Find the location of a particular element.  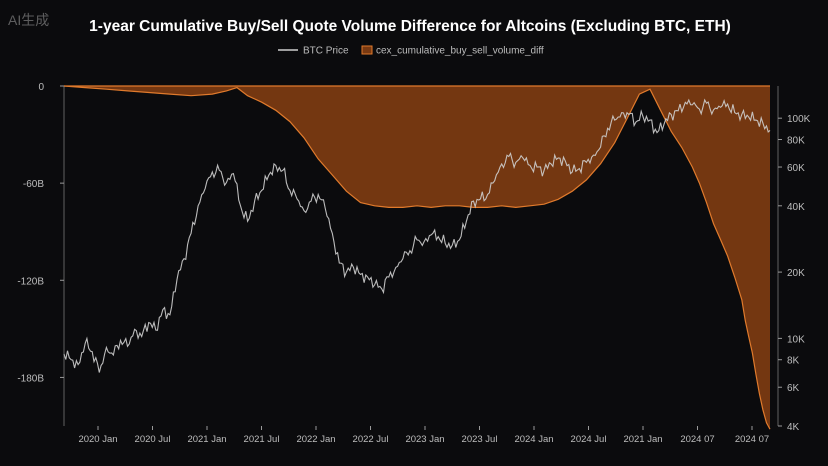

right-tick-label: 40K is located at coordinates (796, 207).